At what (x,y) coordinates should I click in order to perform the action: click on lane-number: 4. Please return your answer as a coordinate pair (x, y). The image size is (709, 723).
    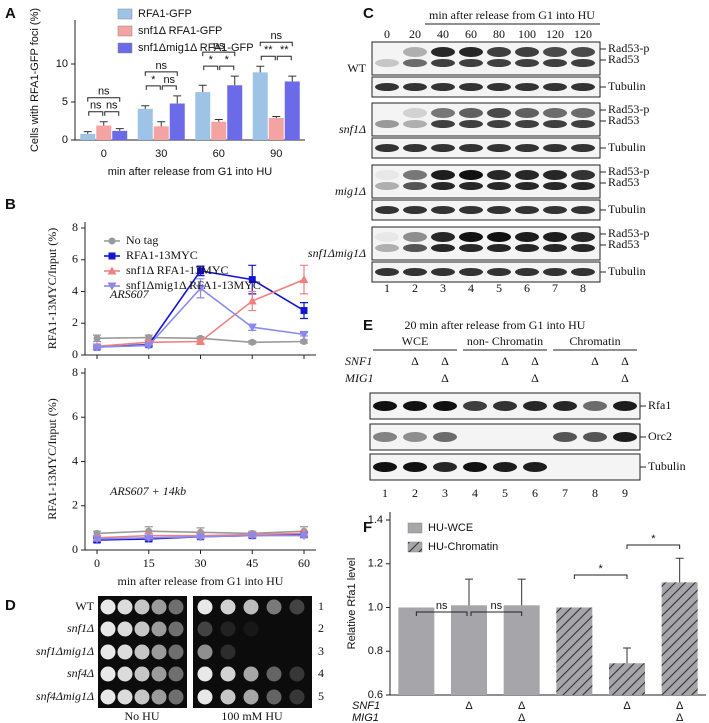
    Looking at the image, I should click on (471, 288).